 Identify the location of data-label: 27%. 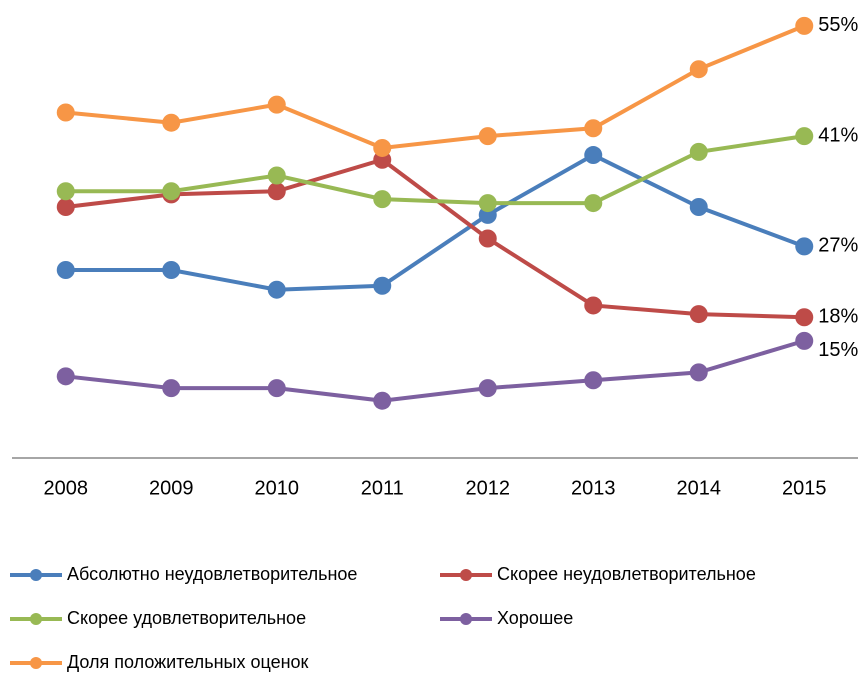
(838, 246).